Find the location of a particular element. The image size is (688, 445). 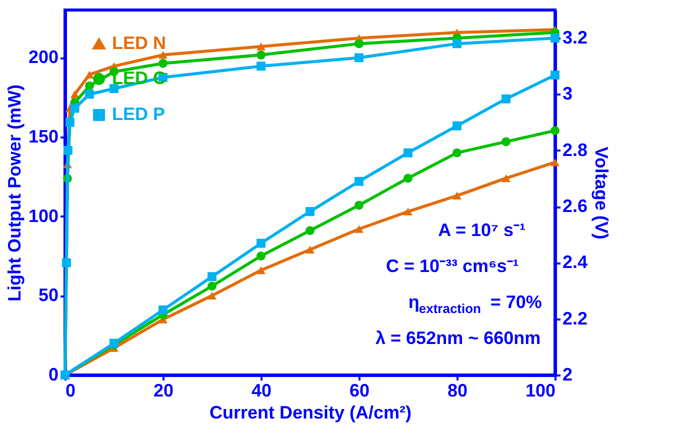

y2-tick-label: 3 is located at coordinates (567, 94).